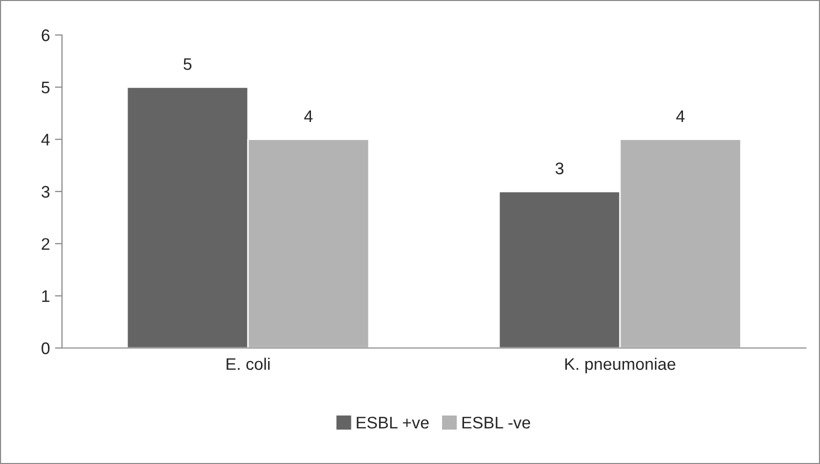 The image size is (820, 464). I want to click on x-tick-label: E. coli, so click(248, 364).